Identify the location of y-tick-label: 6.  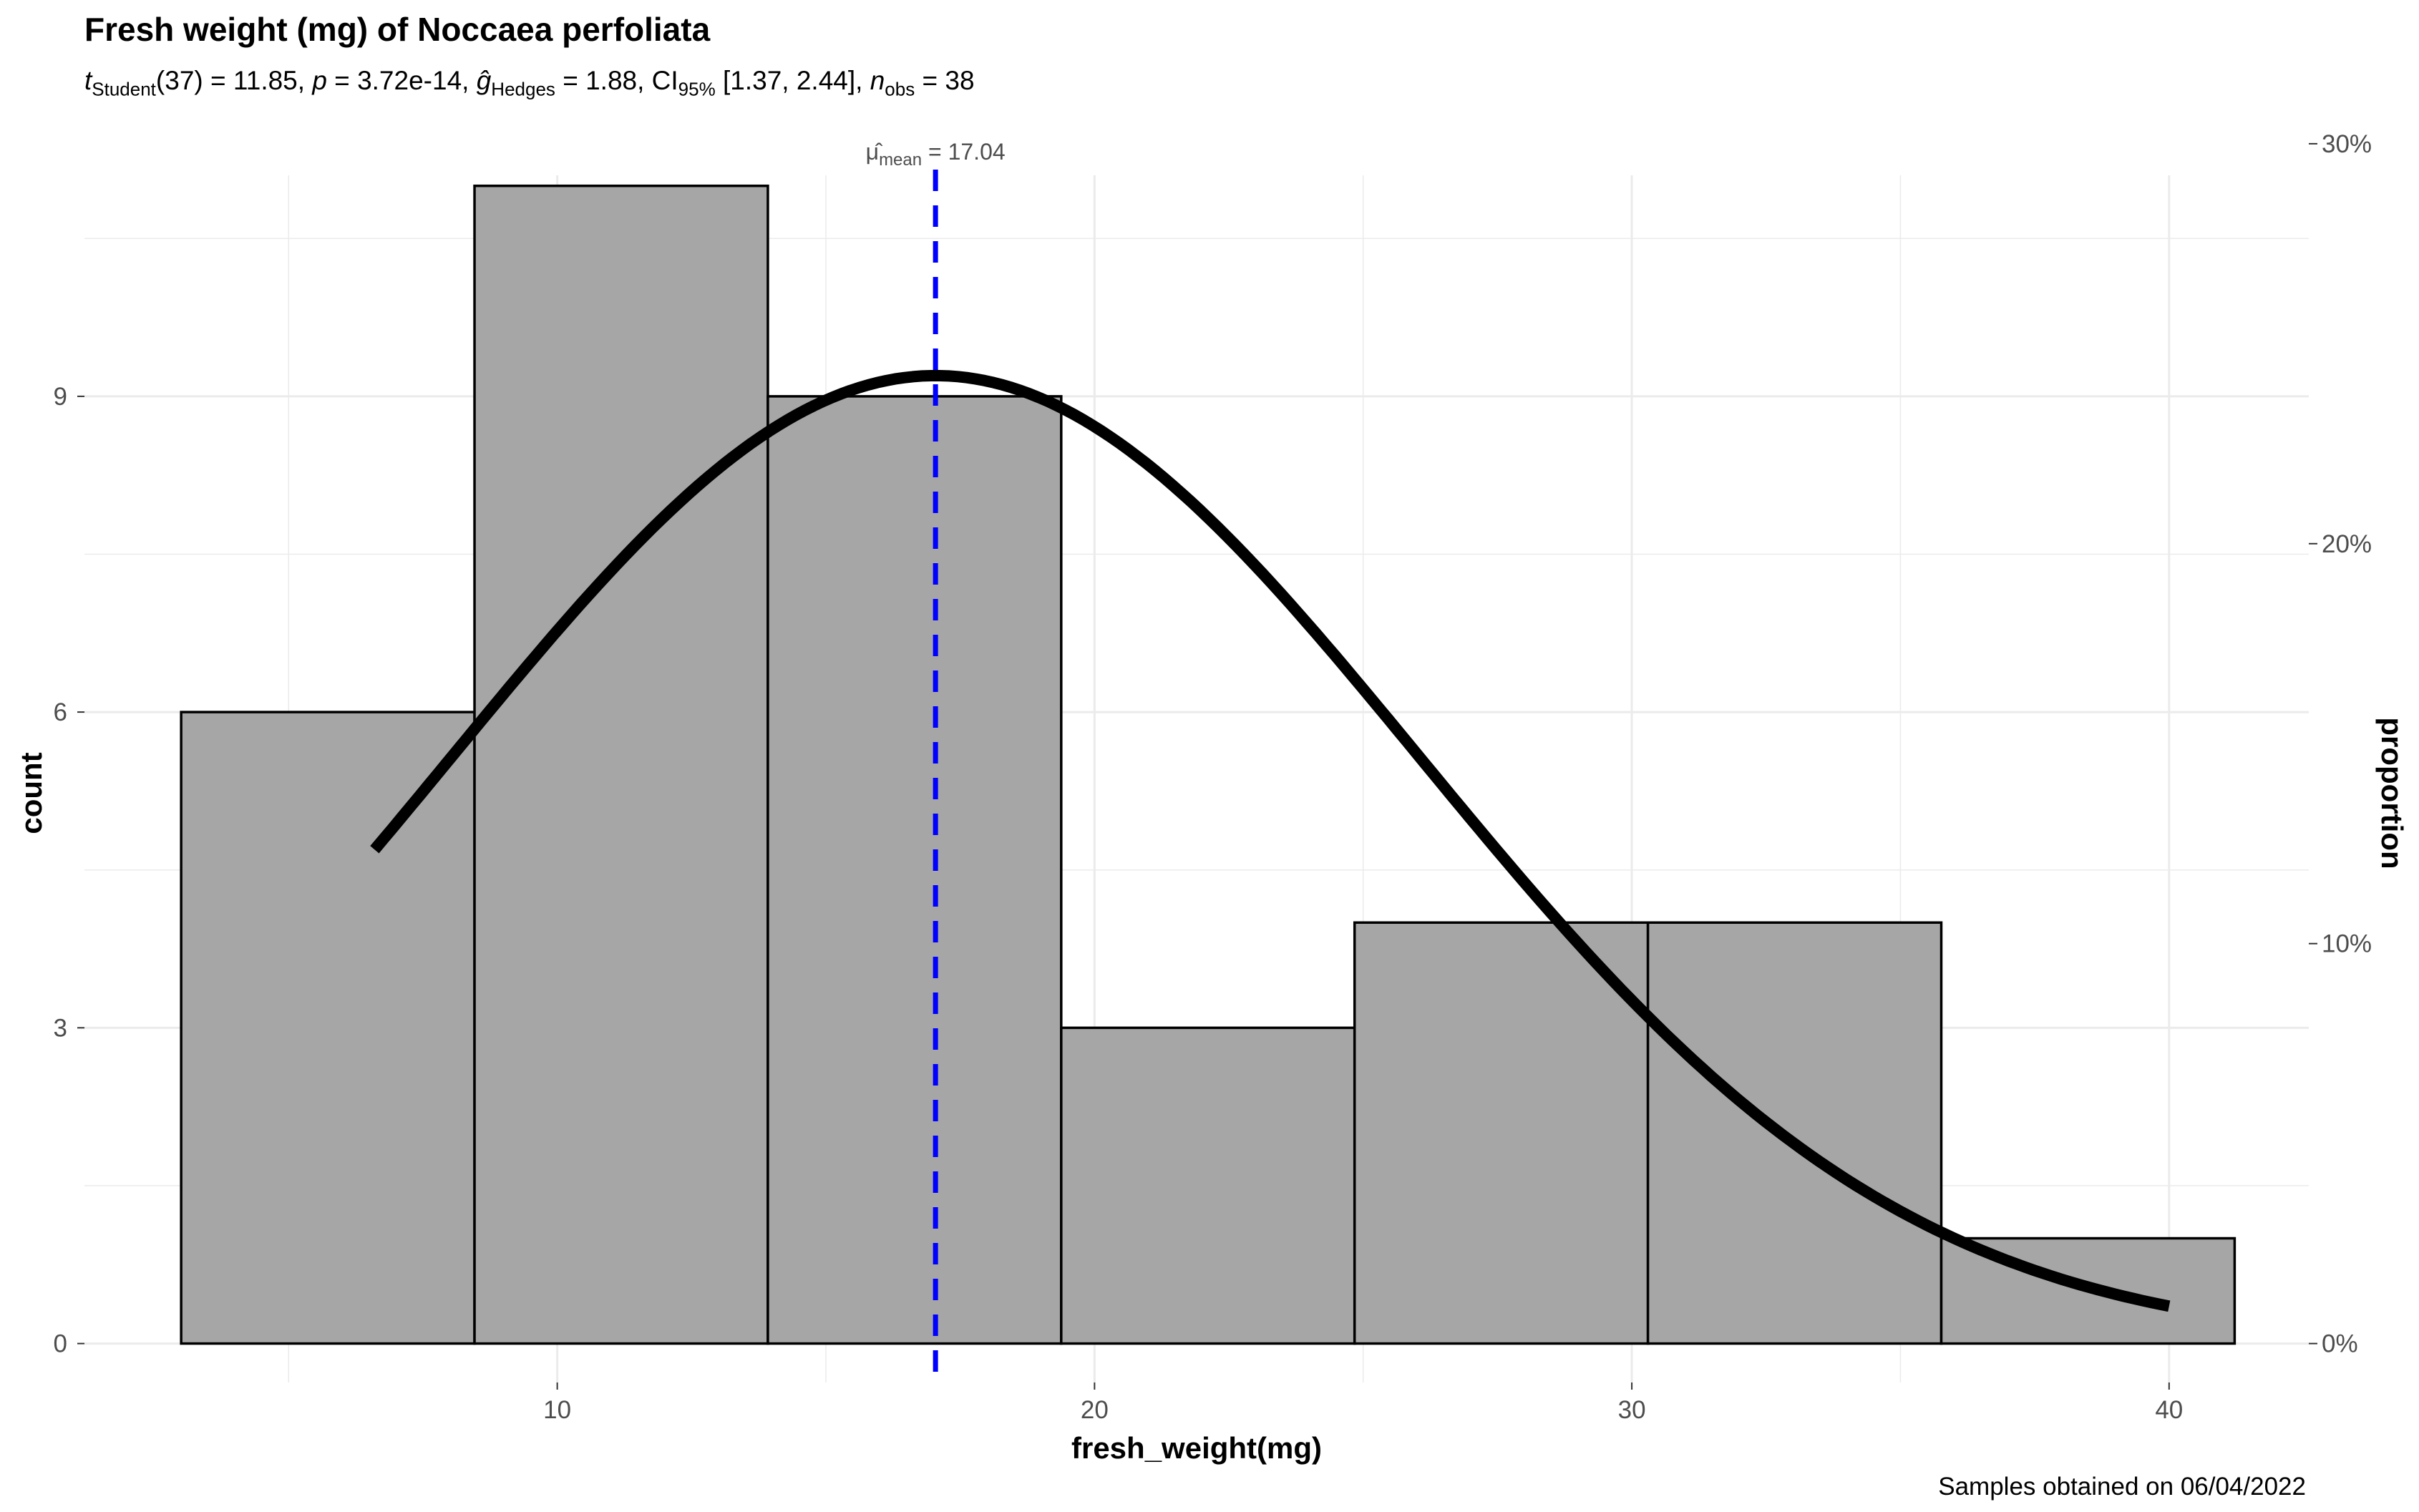
(60, 712).